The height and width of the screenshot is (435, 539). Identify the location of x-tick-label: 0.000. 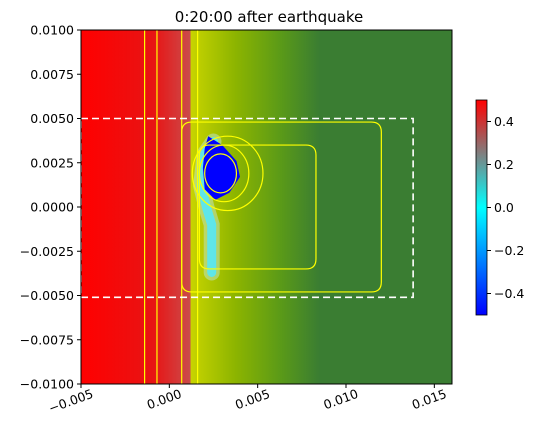
(164, 399).